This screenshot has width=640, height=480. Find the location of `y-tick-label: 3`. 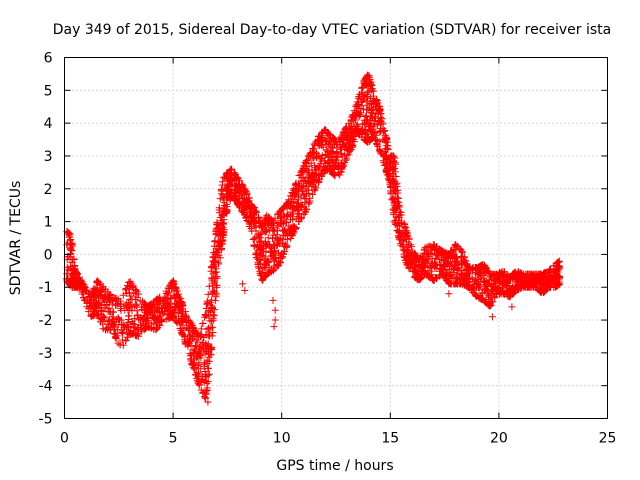

y-tick-label: 3 is located at coordinates (48, 157).